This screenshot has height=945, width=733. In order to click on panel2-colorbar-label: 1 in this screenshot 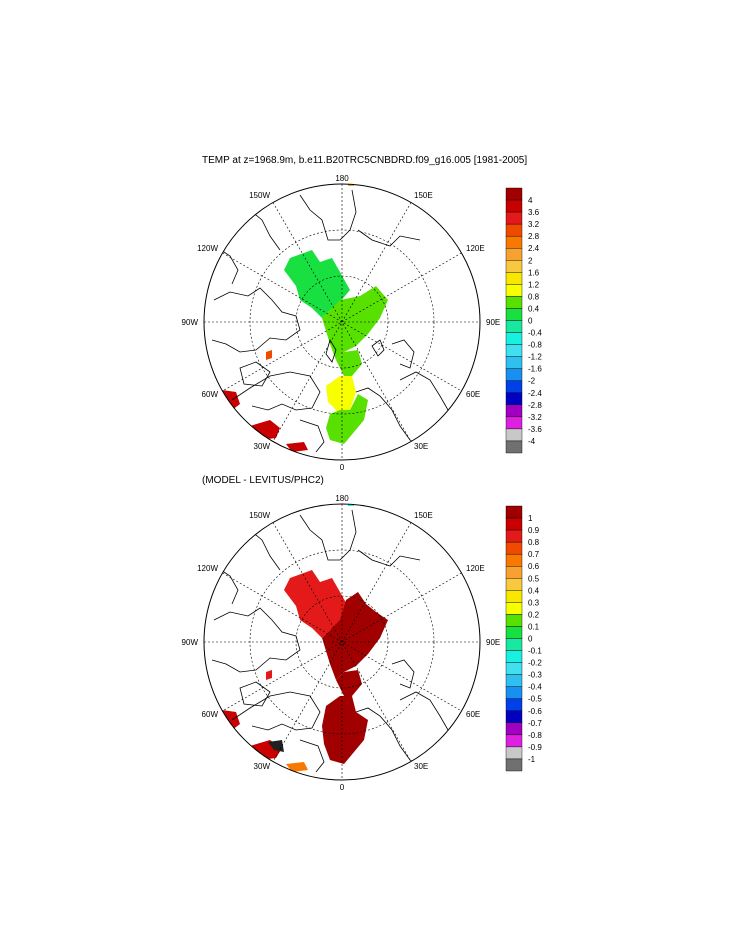, I will do `click(530, 518)`.